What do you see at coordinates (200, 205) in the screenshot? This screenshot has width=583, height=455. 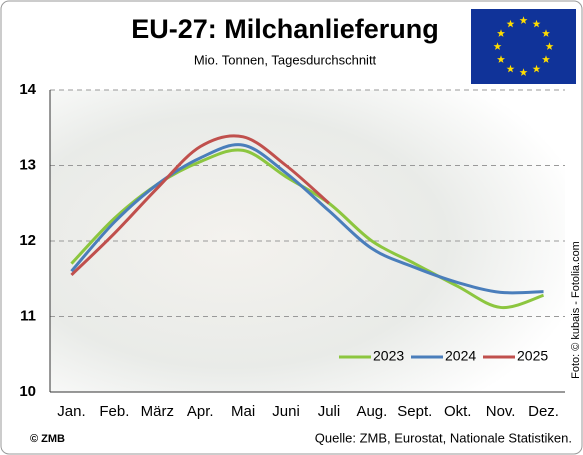 I see `series-line` at bounding box center [200, 205].